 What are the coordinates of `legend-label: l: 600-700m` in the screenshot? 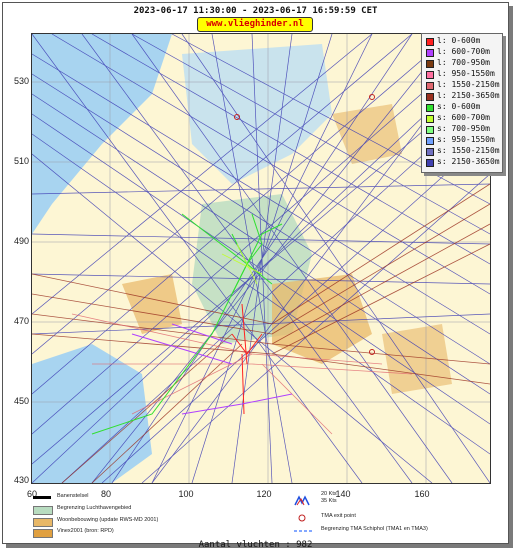 It's located at (463, 51).